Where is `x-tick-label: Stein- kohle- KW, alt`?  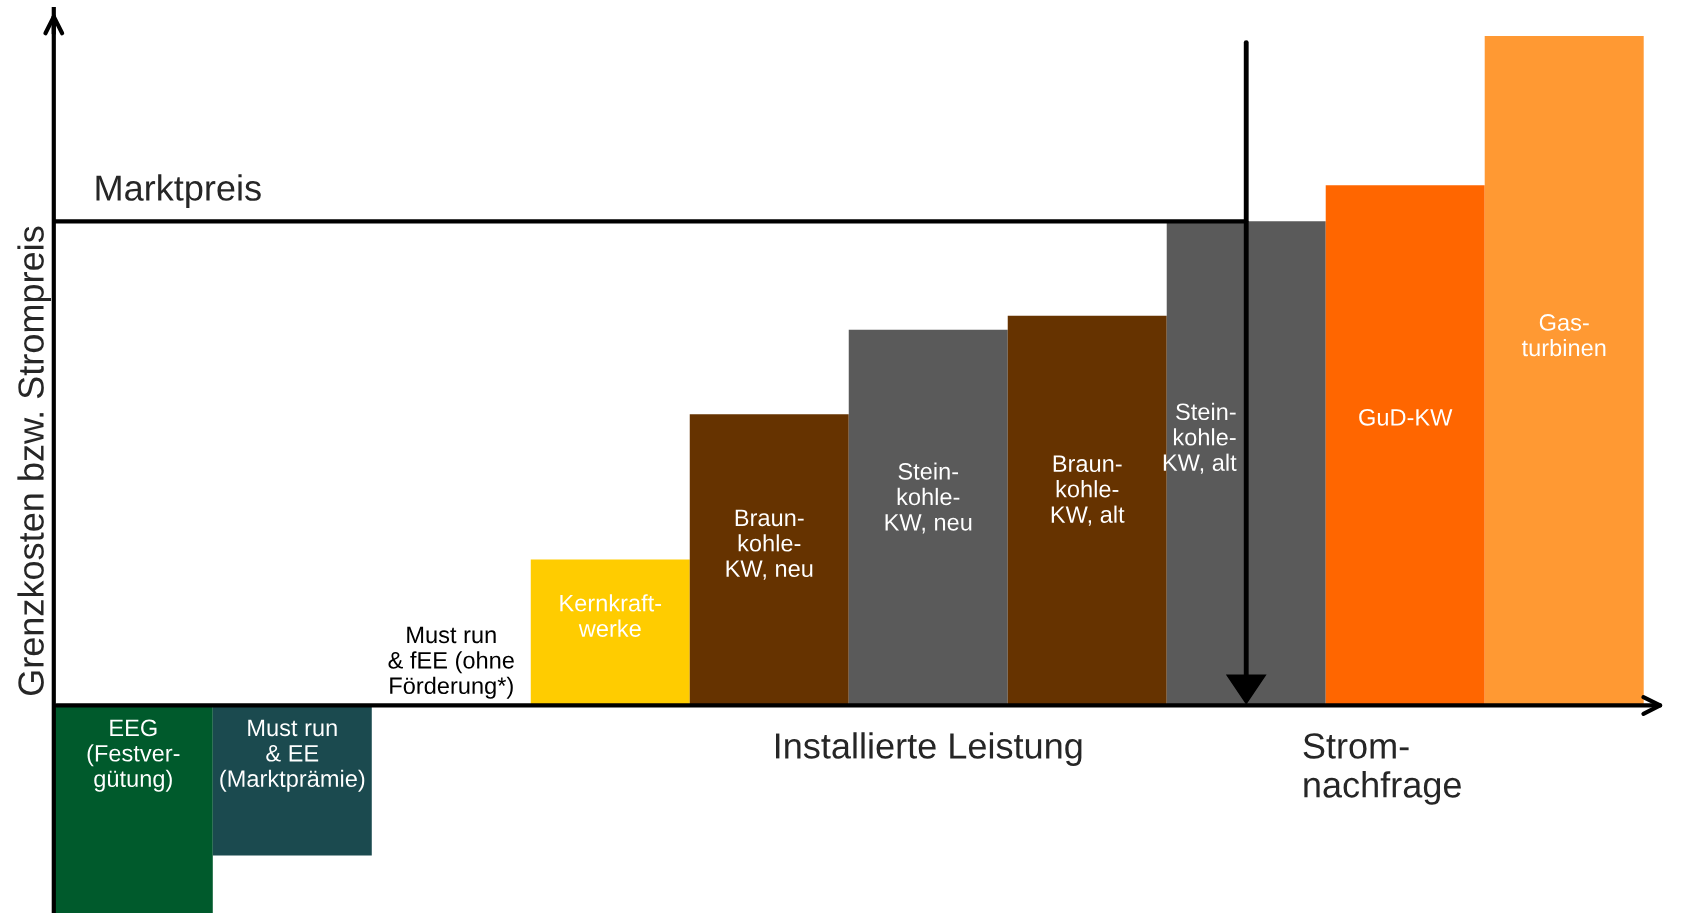
x-tick-label: Stein- kohle- KW, alt is located at coordinates (1200, 438).